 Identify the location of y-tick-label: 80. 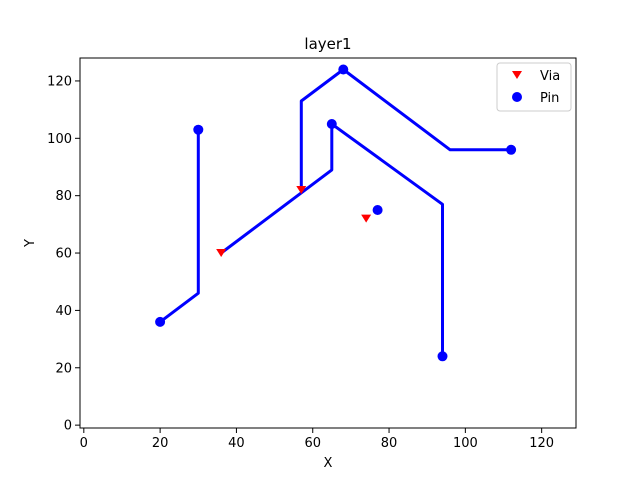
(63, 196).